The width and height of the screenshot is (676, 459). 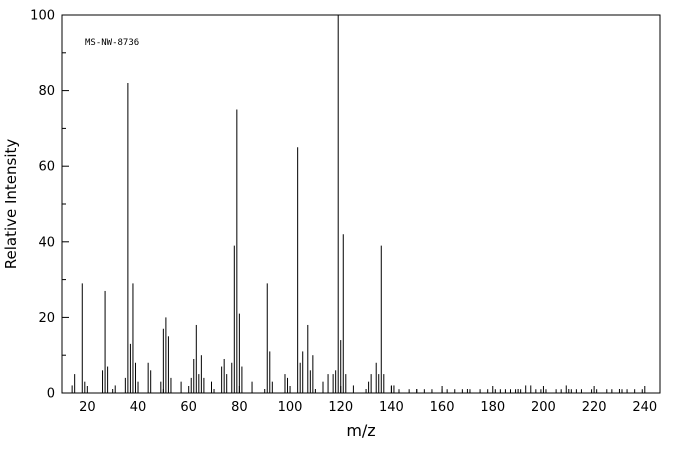 What do you see at coordinates (594, 407) in the screenshot?
I see `x-tick-label: 220` at bounding box center [594, 407].